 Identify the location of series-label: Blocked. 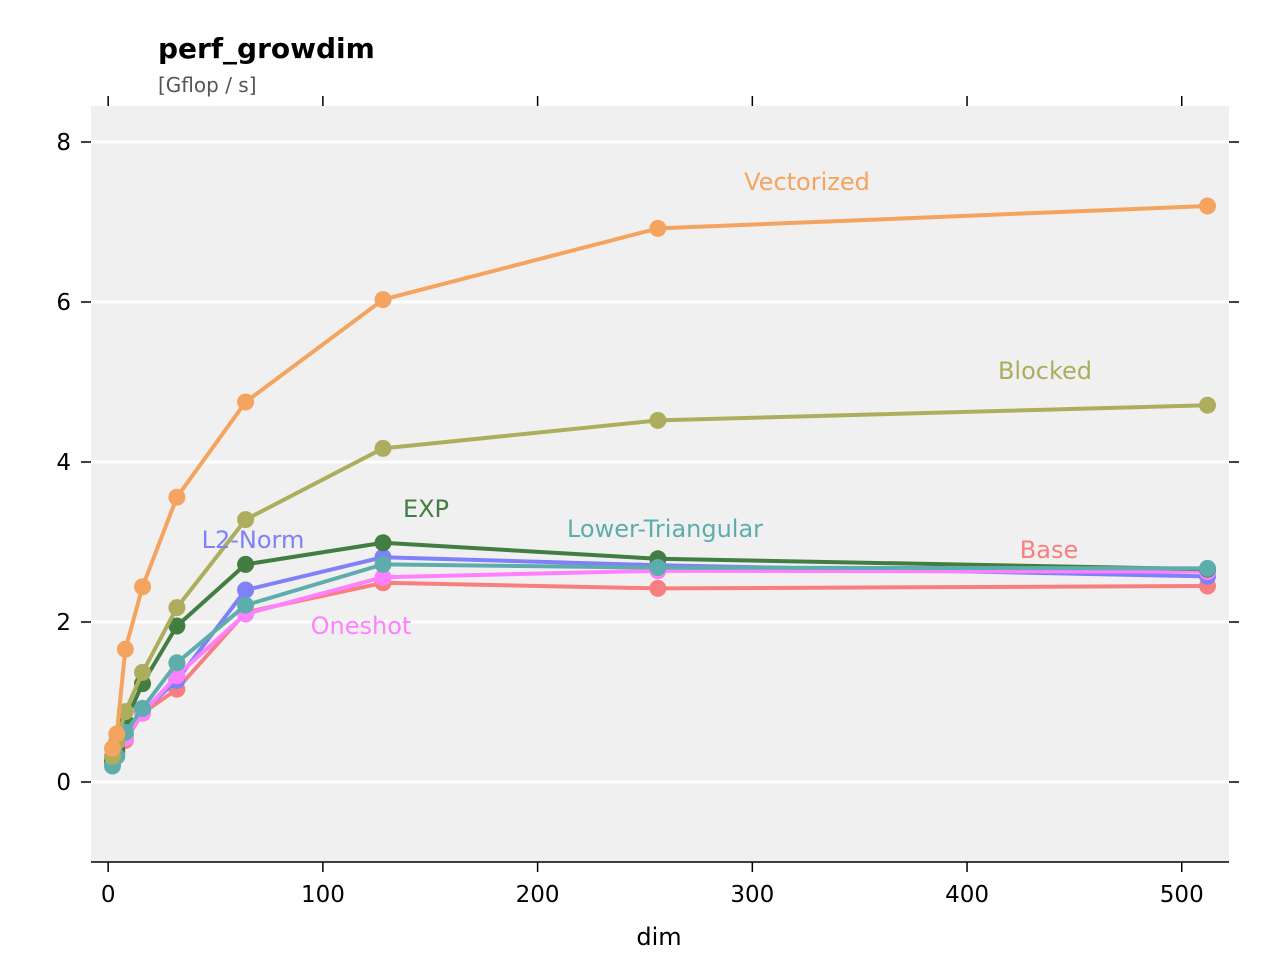
(1045, 371).